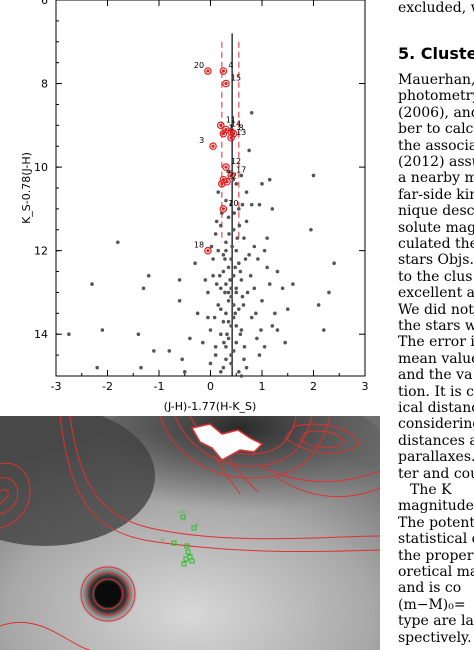 The image size is (474, 650). I want to click on y-tick-label: 6, so click(44, 3).